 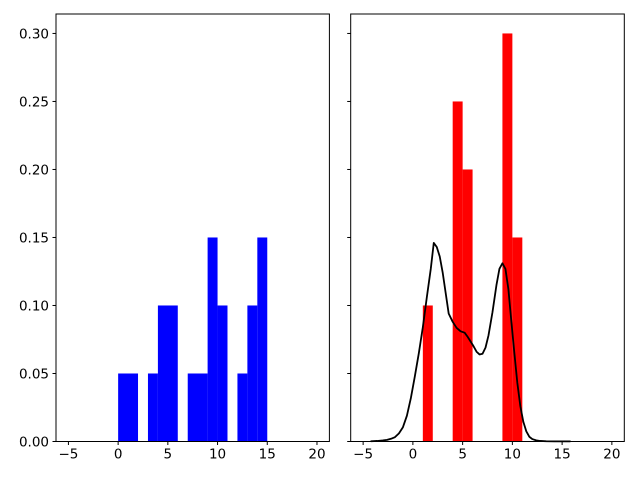 What do you see at coordinates (34, 102) in the screenshot?
I see `y-tick-label: 0.25` at bounding box center [34, 102].